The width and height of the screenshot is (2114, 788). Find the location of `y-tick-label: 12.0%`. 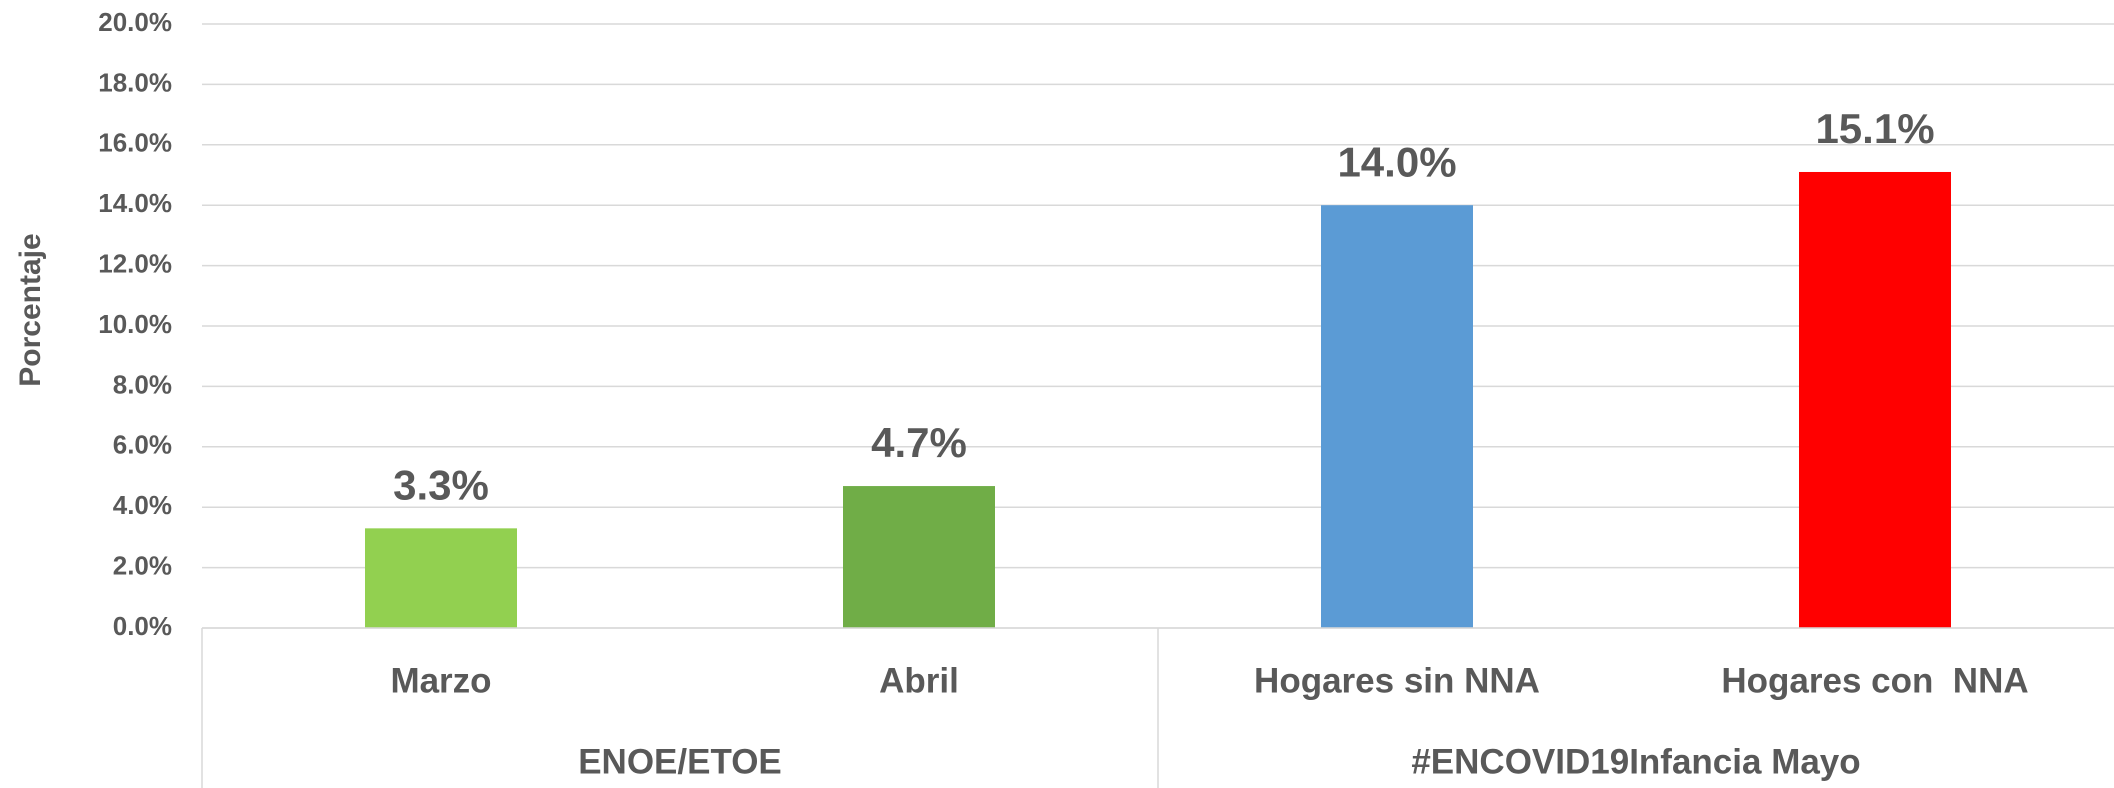

y-tick-label: 12.0% is located at coordinates (135, 263).